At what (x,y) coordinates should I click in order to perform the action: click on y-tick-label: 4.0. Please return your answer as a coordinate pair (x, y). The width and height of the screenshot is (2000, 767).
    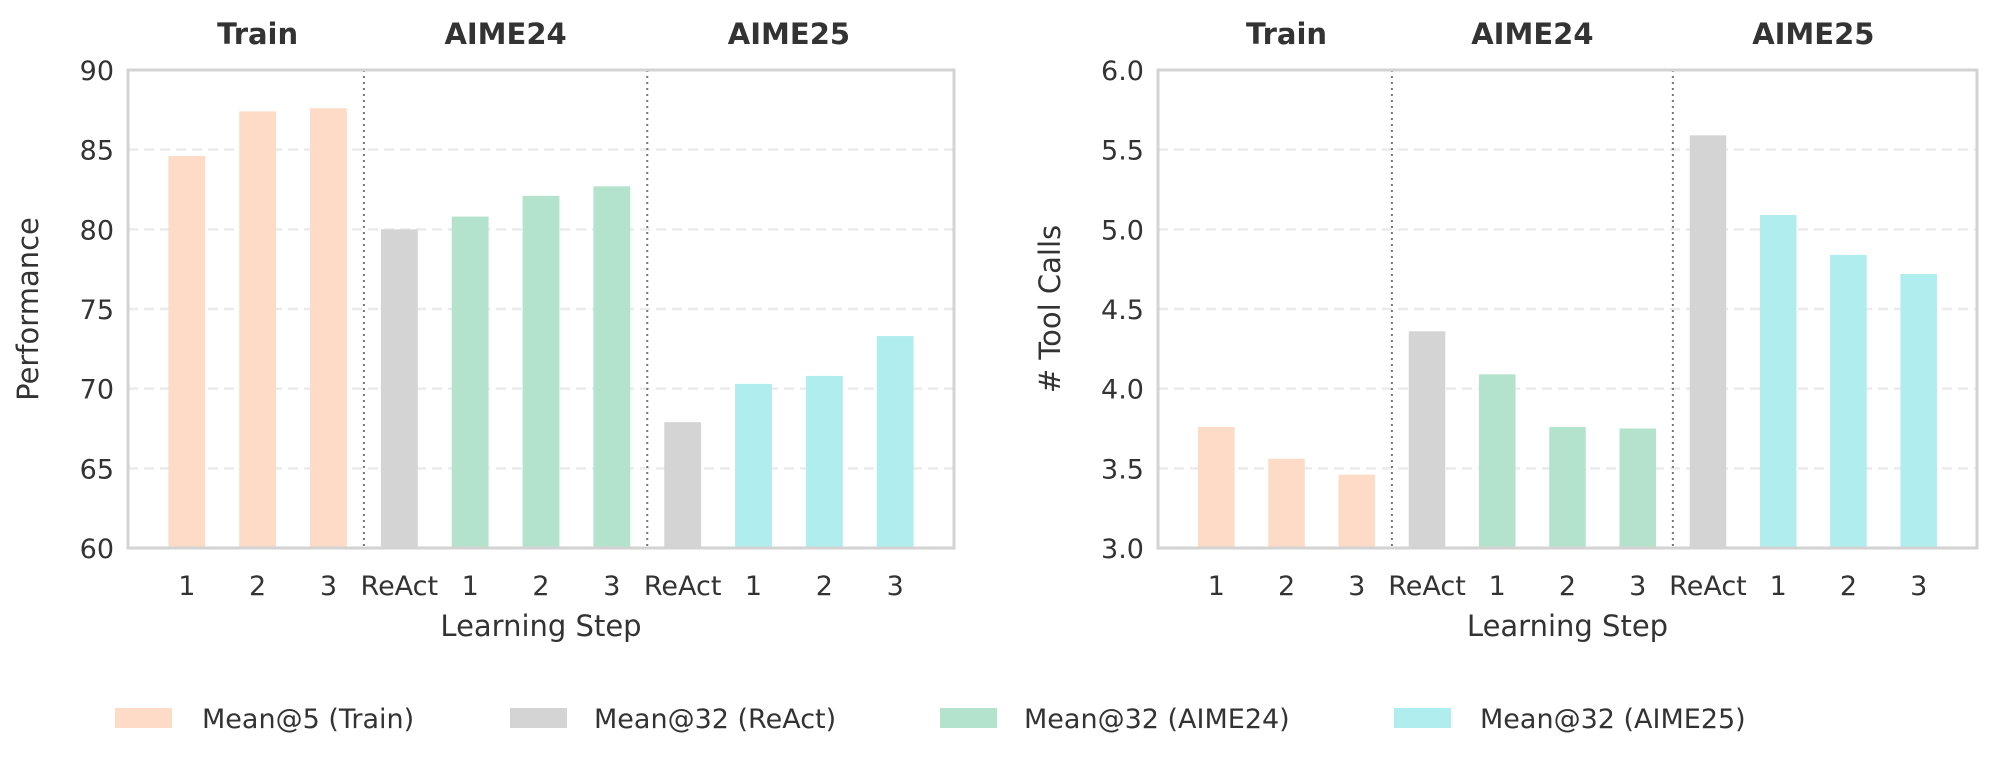
    Looking at the image, I should click on (1122, 390).